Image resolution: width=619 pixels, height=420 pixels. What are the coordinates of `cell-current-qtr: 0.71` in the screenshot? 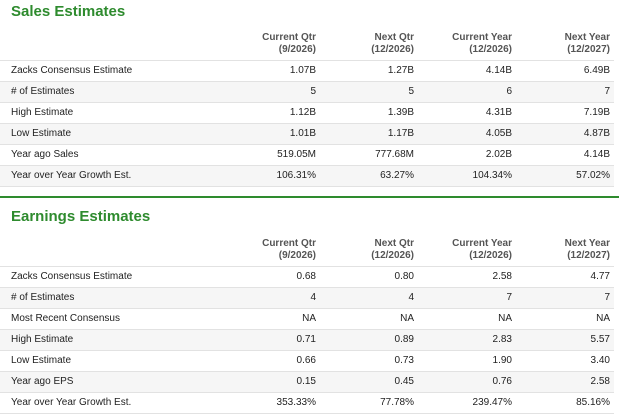 It's located at (257, 340).